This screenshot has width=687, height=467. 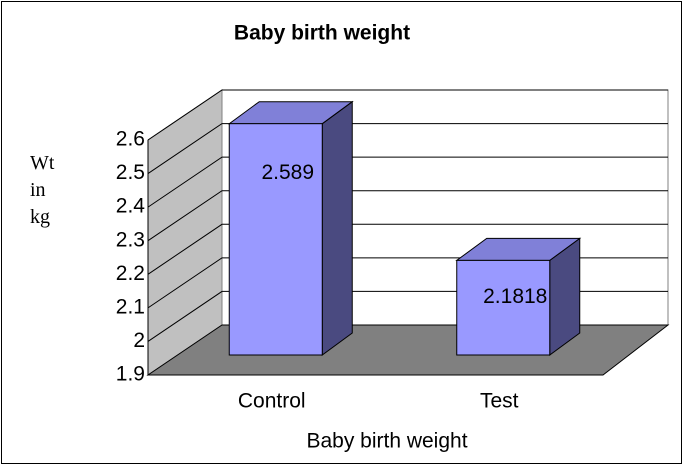 What do you see at coordinates (130, 306) in the screenshot?
I see `y-tick-label: 2.1` at bounding box center [130, 306].